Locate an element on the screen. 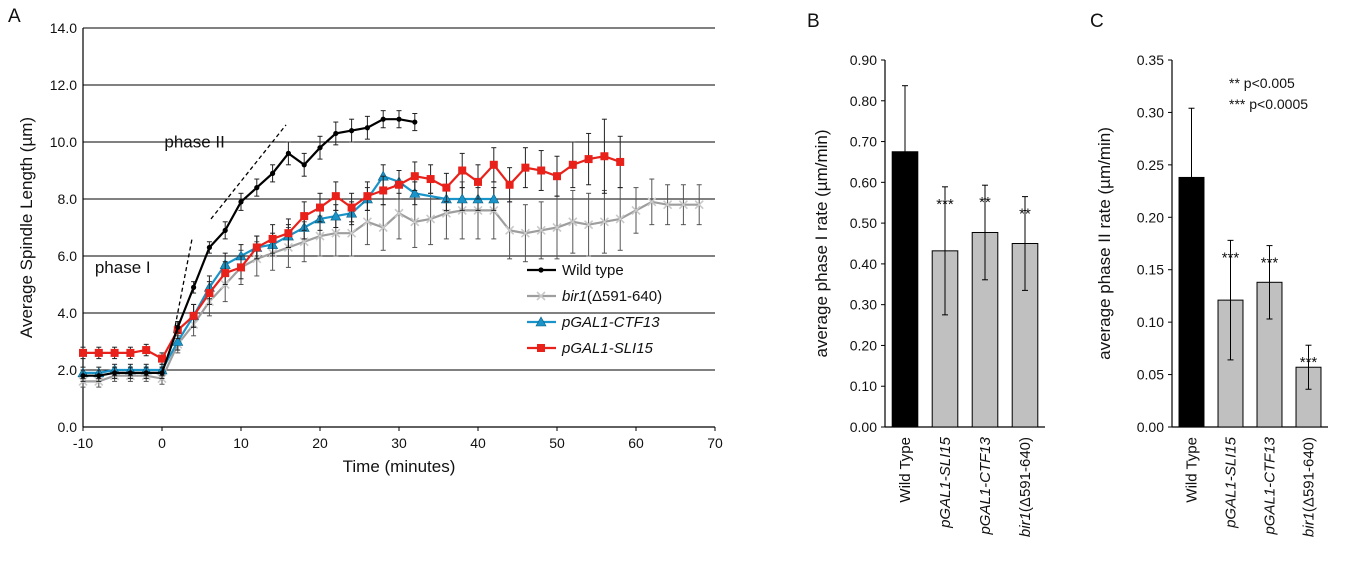  x-tick-label: 40 is located at coordinates (478, 443).